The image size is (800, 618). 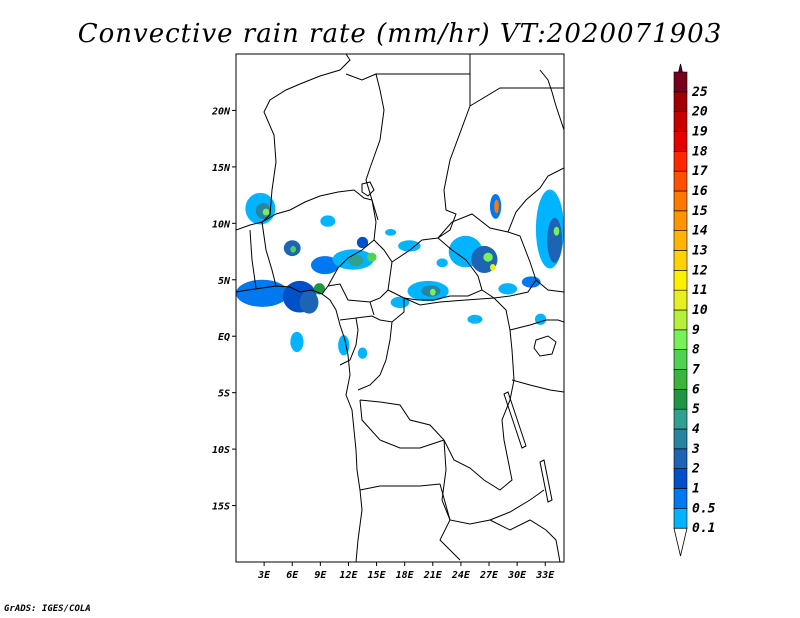 What do you see at coordinates (224, 337) in the screenshot?
I see `lat-tick-label: EQ` at bounding box center [224, 337].